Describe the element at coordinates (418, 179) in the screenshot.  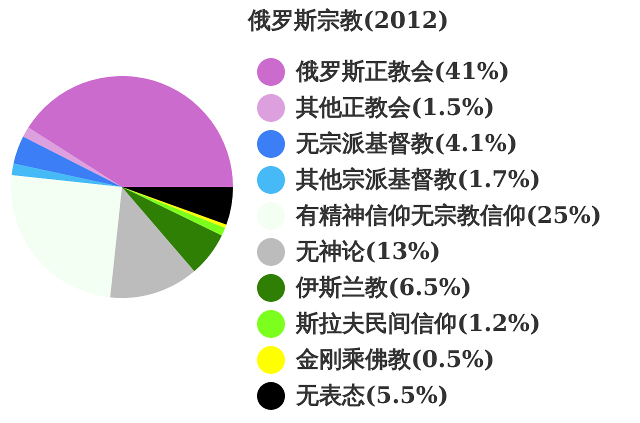
I see `legend-label: 其他宗派基督教(1.7%)` at that location.